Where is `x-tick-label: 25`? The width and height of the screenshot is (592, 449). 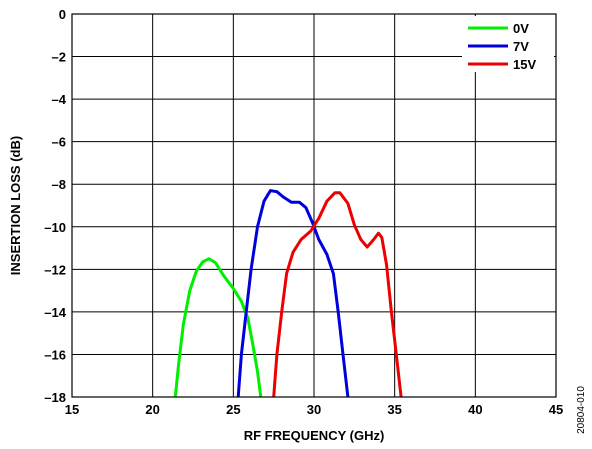 x-tick-label: 25 is located at coordinates (233, 409).